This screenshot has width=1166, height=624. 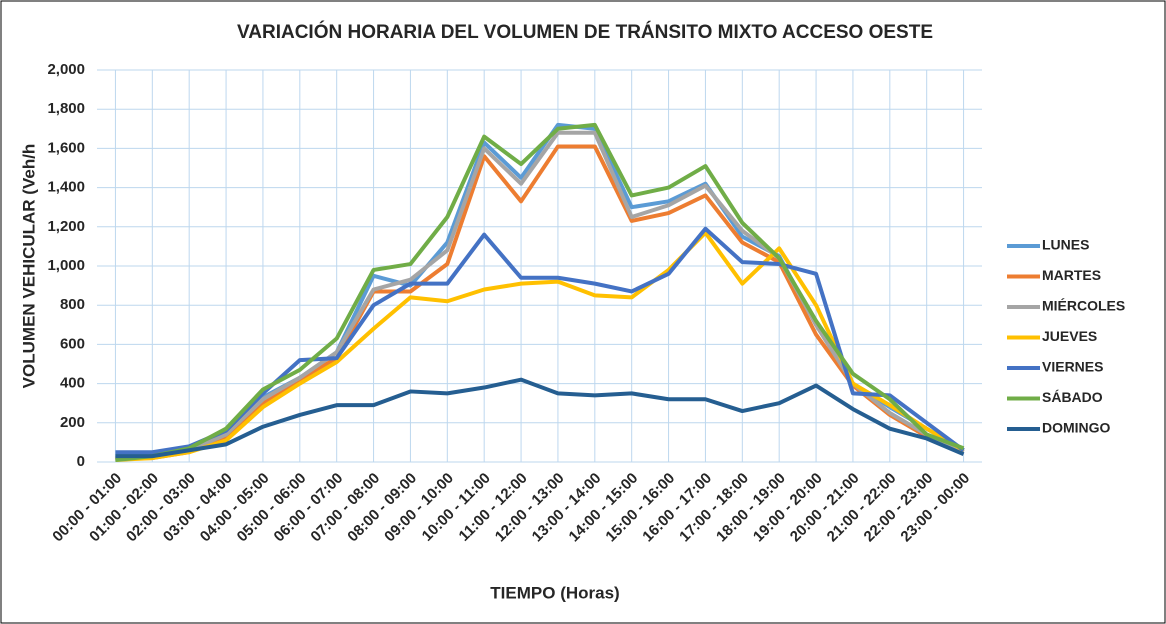 I want to click on legend-label: LUNES, so click(x=1065, y=245).